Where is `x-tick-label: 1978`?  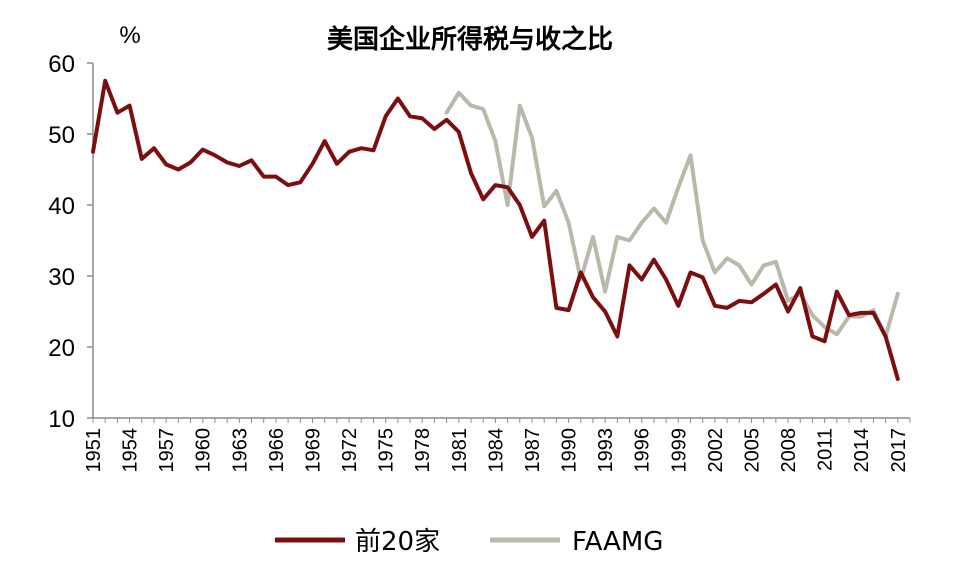 x-tick-label: 1978 is located at coordinates (423, 450).